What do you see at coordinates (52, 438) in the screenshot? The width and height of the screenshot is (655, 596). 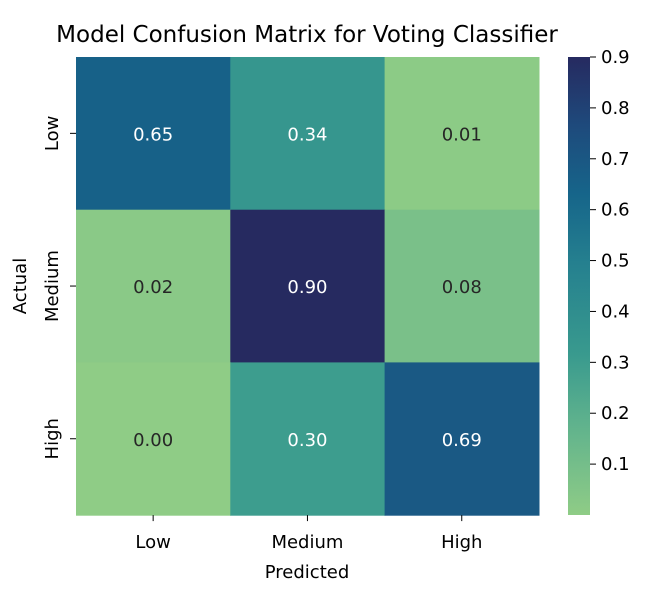 I see `y-tick-label: High` at bounding box center [52, 438].